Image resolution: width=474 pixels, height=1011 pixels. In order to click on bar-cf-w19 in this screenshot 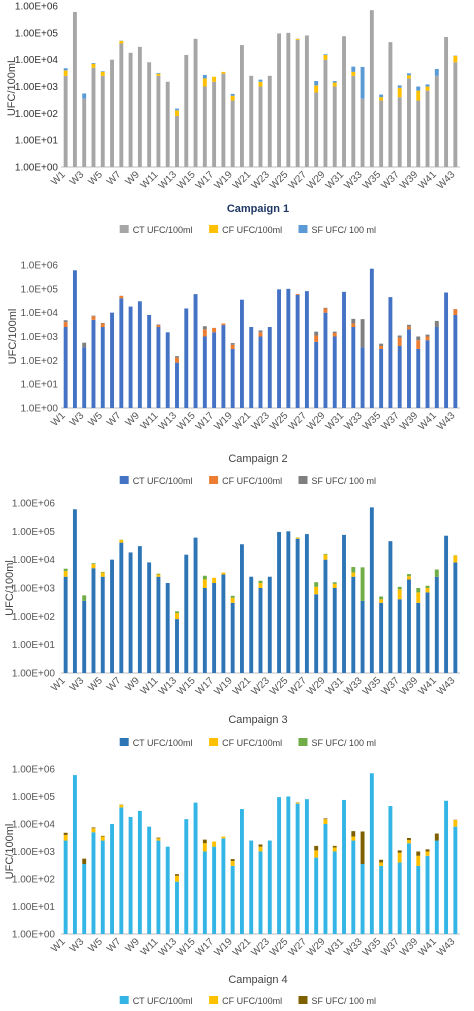, I will do `click(232, 98)`.